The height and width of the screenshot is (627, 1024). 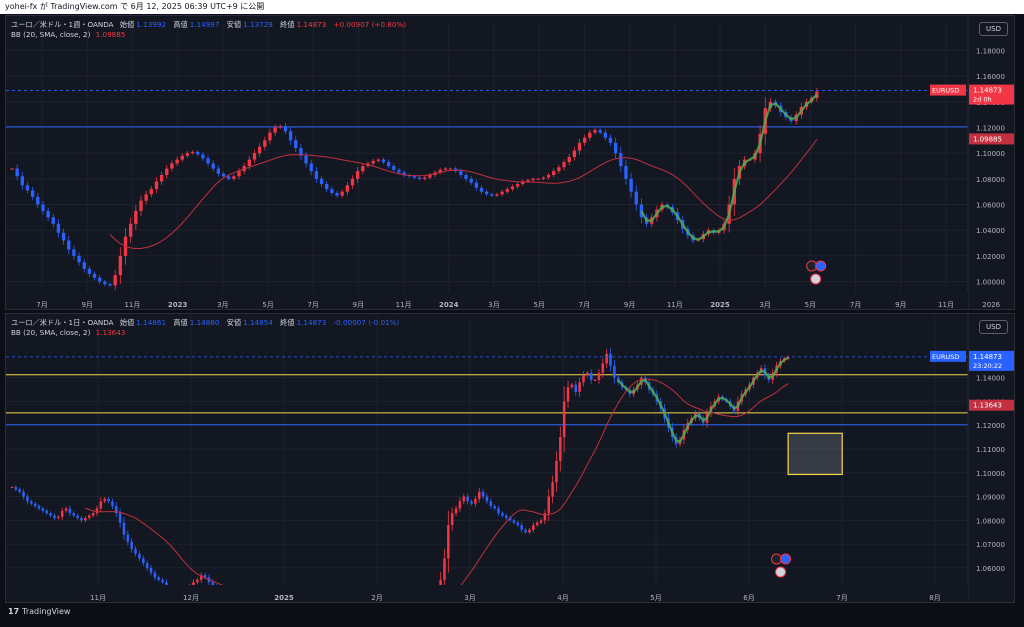 I want to click on weekly-time-tick-label: 3月, so click(x=764, y=305).